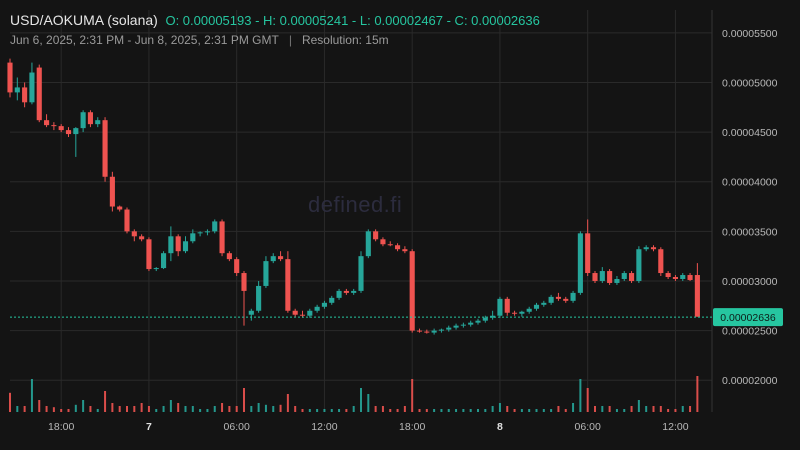 The height and width of the screenshot is (450, 800). What do you see at coordinates (61, 427) in the screenshot?
I see `x-tick-label: 18:00` at bounding box center [61, 427].